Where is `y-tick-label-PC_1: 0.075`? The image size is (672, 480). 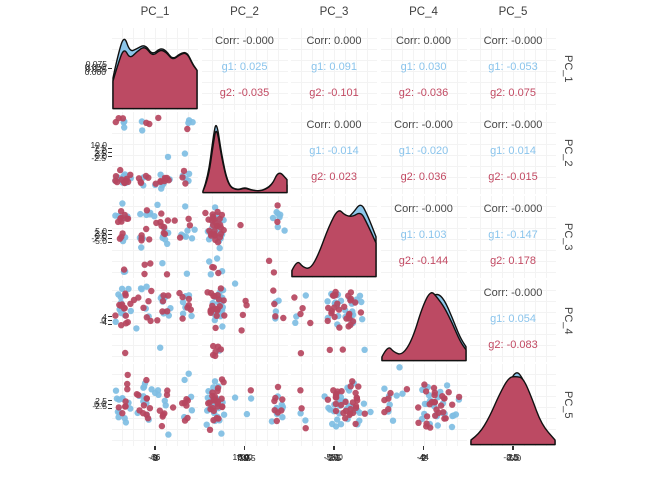
y-tick-label-PC_1: 0.075 is located at coordinates (96, 63).